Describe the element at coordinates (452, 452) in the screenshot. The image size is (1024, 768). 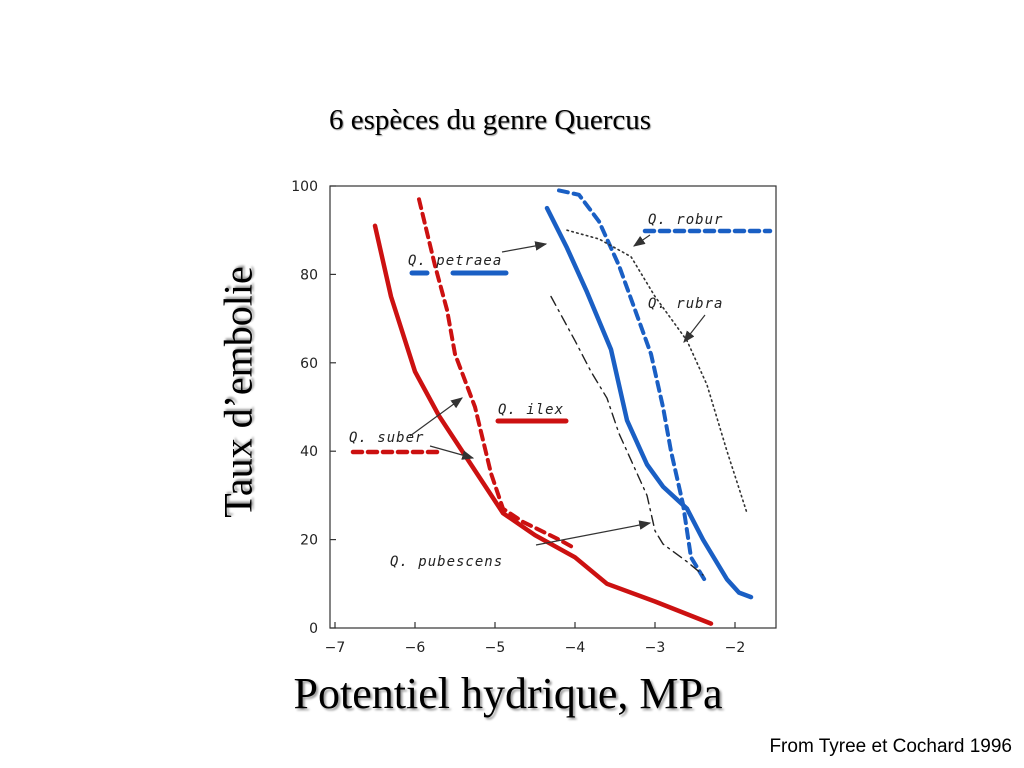
I see `arrow-q-ilex` at that location.